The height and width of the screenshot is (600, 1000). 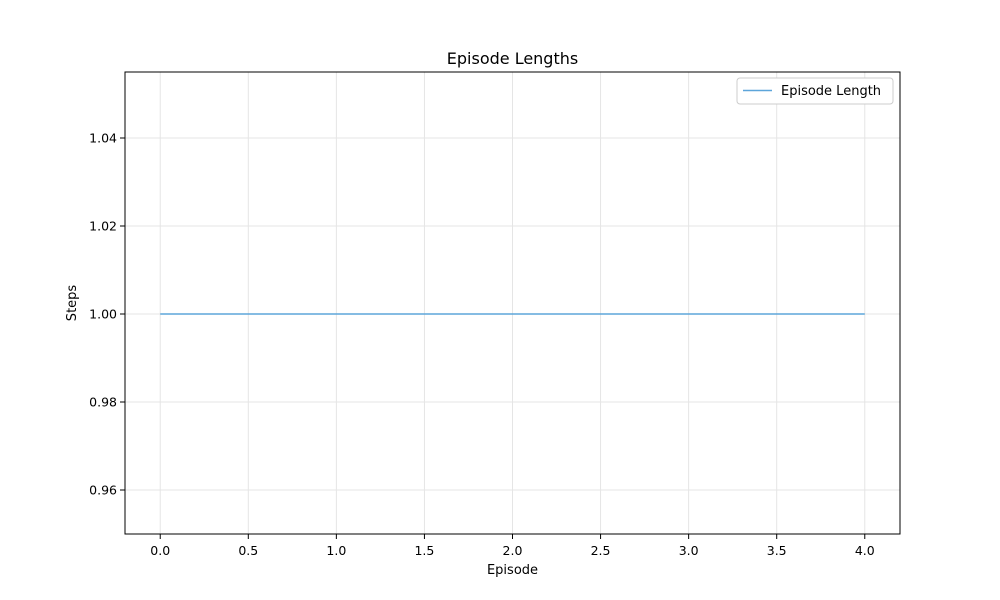 What do you see at coordinates (424, 550) in the screenshot?
I see `x-tick-label: 1.5` at bounding box center [424, 550].